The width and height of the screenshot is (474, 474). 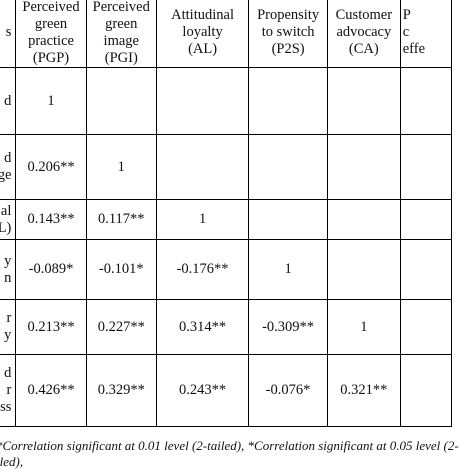 I want to click on header-pgi-line: (PGI), so click(x=121, y=57).